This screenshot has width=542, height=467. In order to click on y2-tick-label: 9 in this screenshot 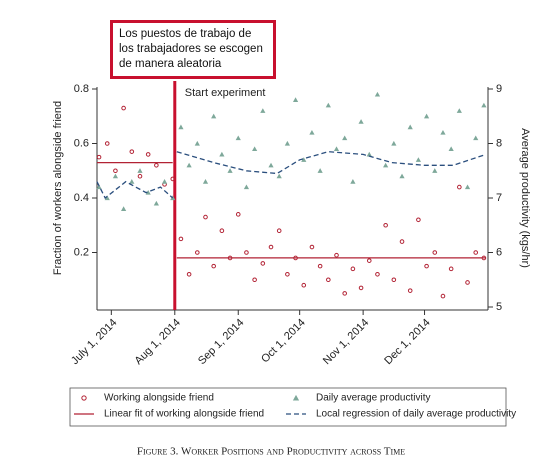, I will do `click(499, 89)`.